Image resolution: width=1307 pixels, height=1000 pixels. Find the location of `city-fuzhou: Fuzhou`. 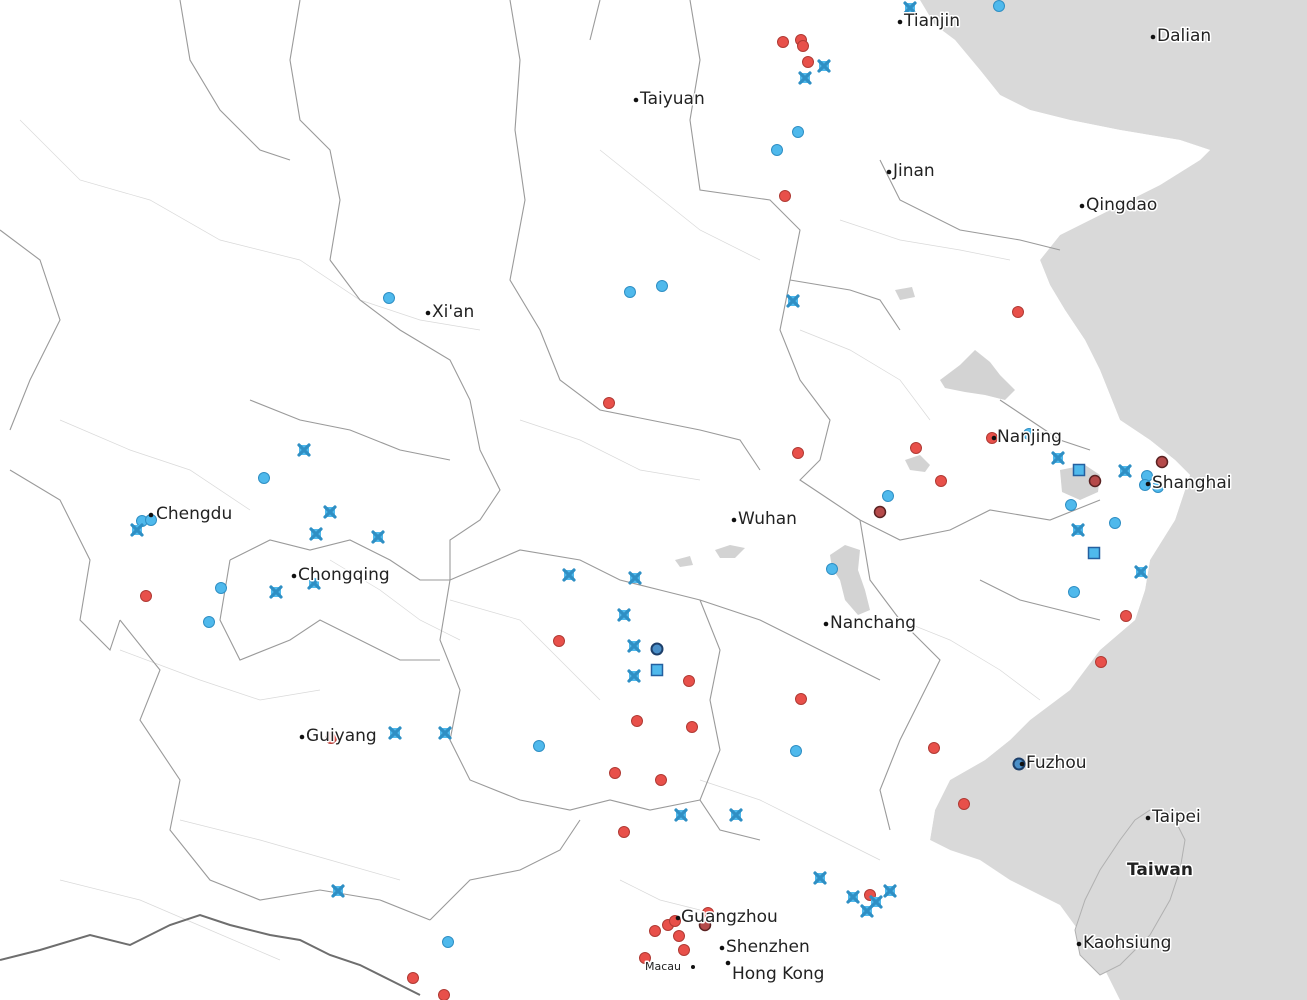

city-fuzhou: Fuzhou is located at coordinates (1053, 763).